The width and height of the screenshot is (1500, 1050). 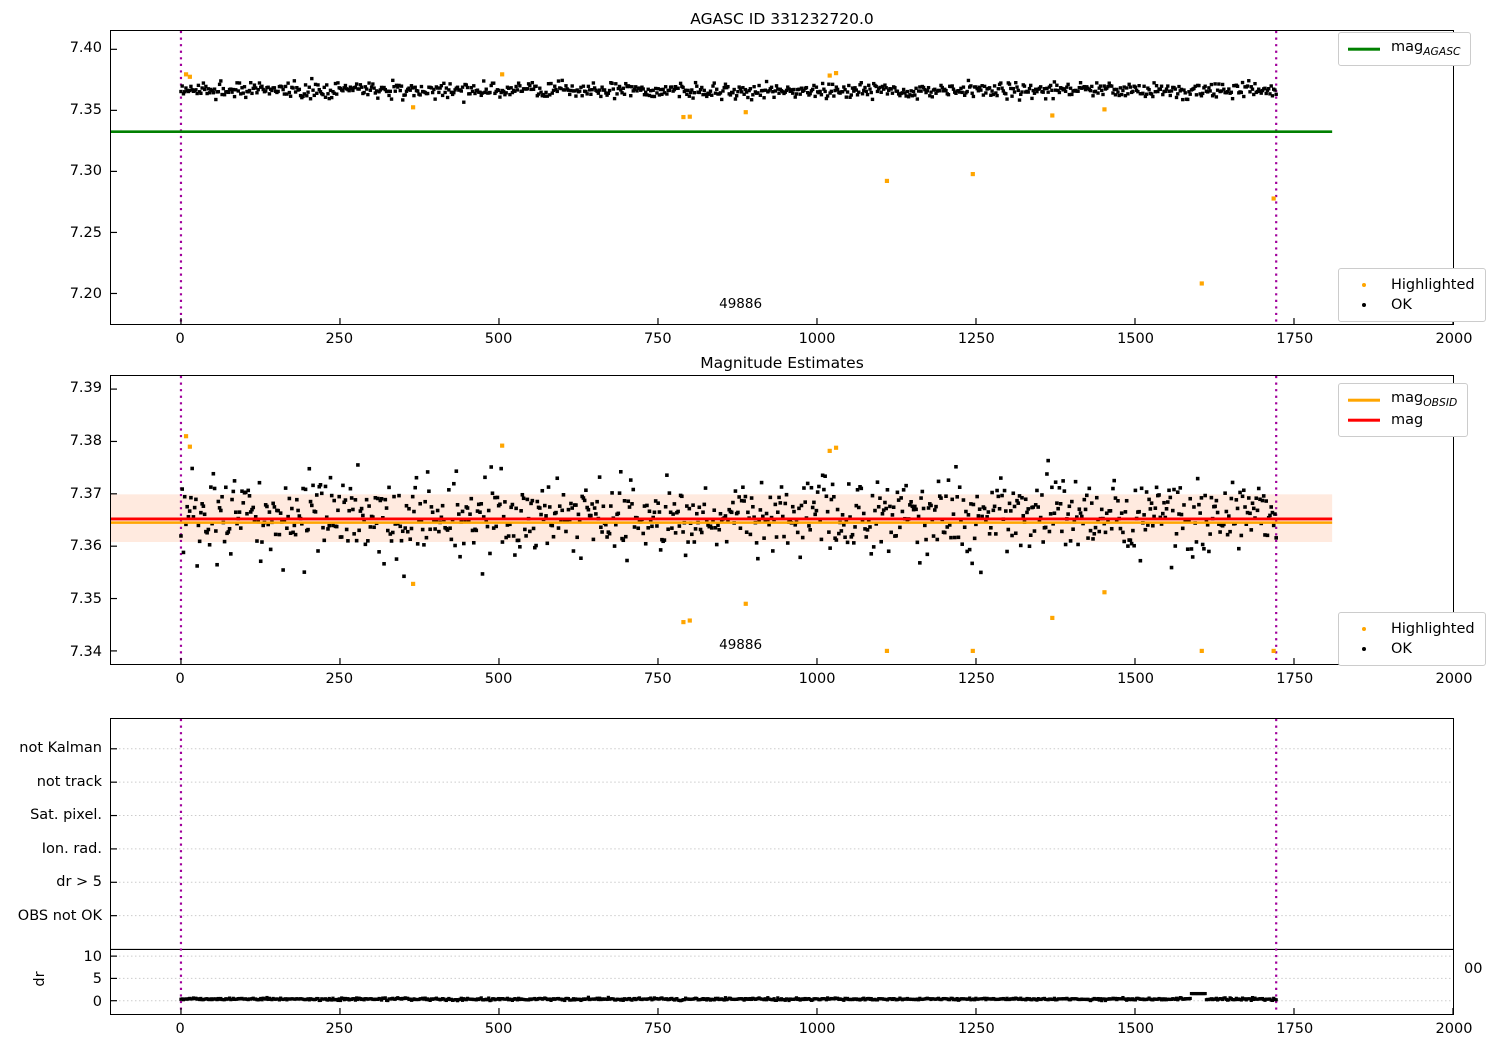 What do you see at coordinates (498, 679) in the screenshot?
I see `panel2-xtick-500: 500` at bounding box center [498, 679].